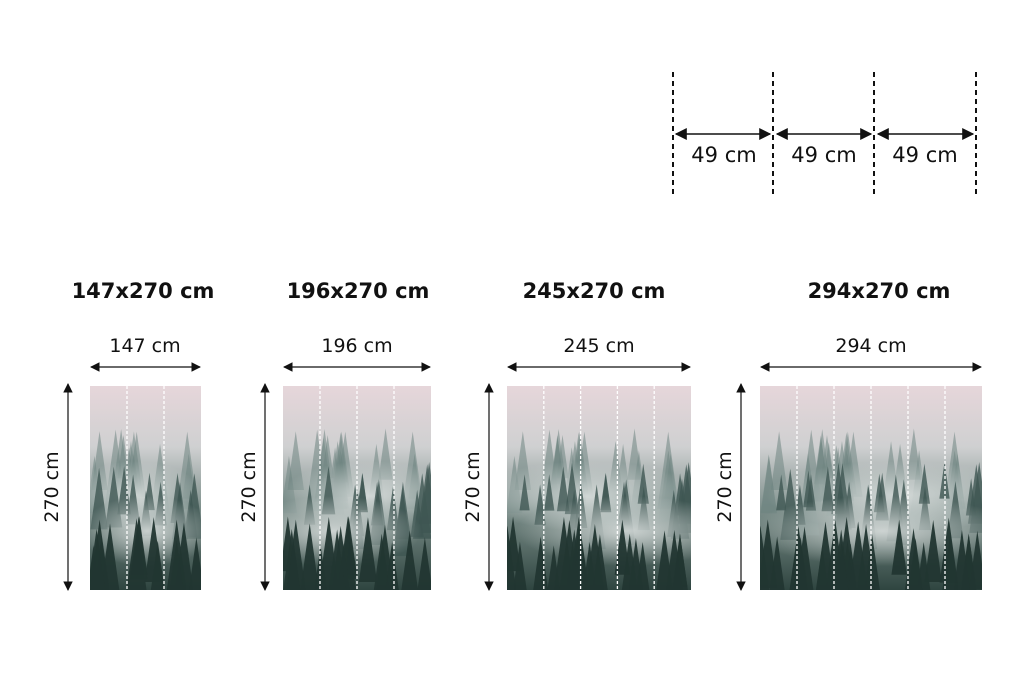  Describe the element at coordinates (724, 155) in the screenshot. I see `strip-width-label-1: 49 cm` at that location.